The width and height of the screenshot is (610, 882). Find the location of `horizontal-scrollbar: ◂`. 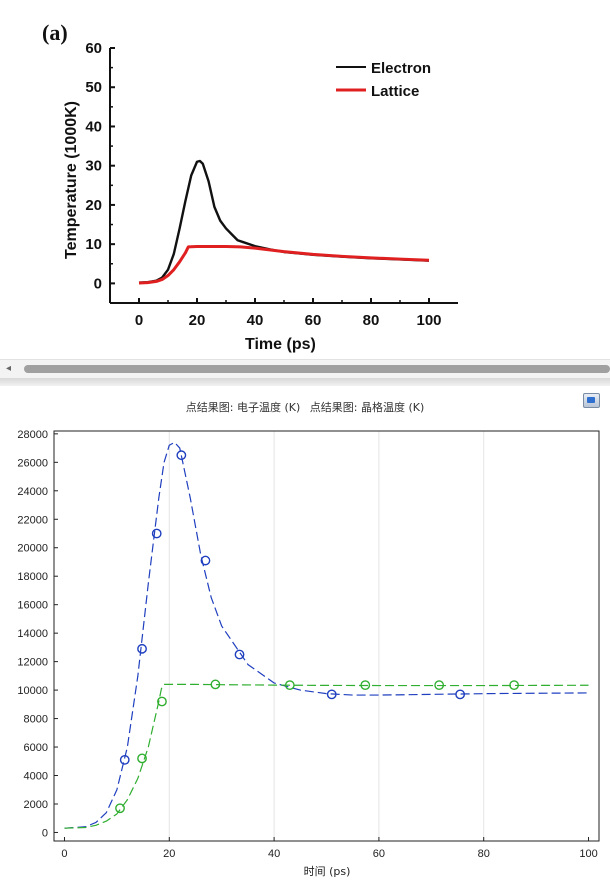

horizontal-scrollbar: ◂ is located at coordinates (305, 368).